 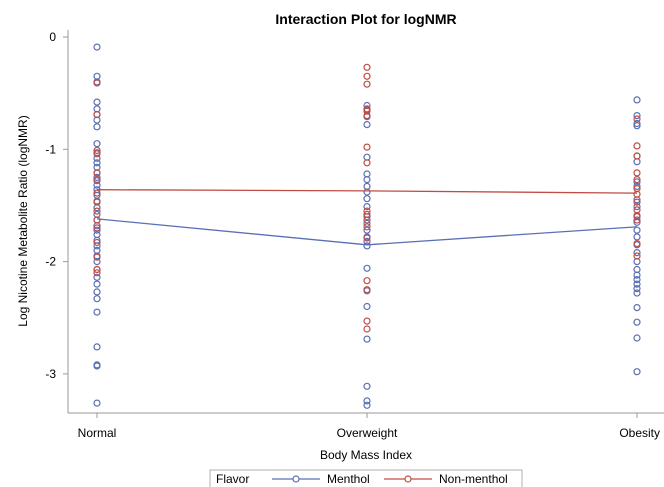 I want to click on legend: Flavor Menthol Non-menthol, so click(x=366, y=478).